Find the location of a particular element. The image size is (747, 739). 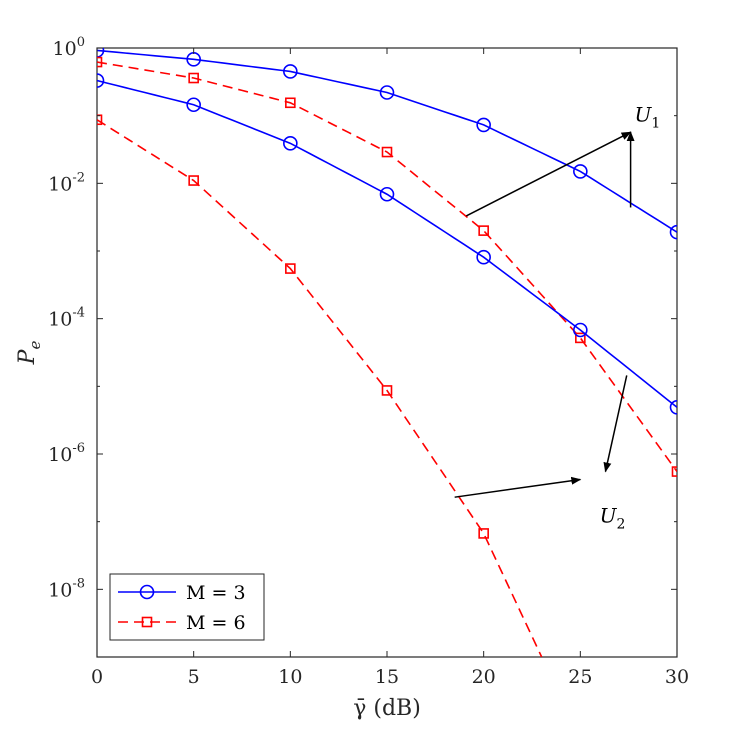

u2-arrow-horizontal is located at coordinates (518, 487).